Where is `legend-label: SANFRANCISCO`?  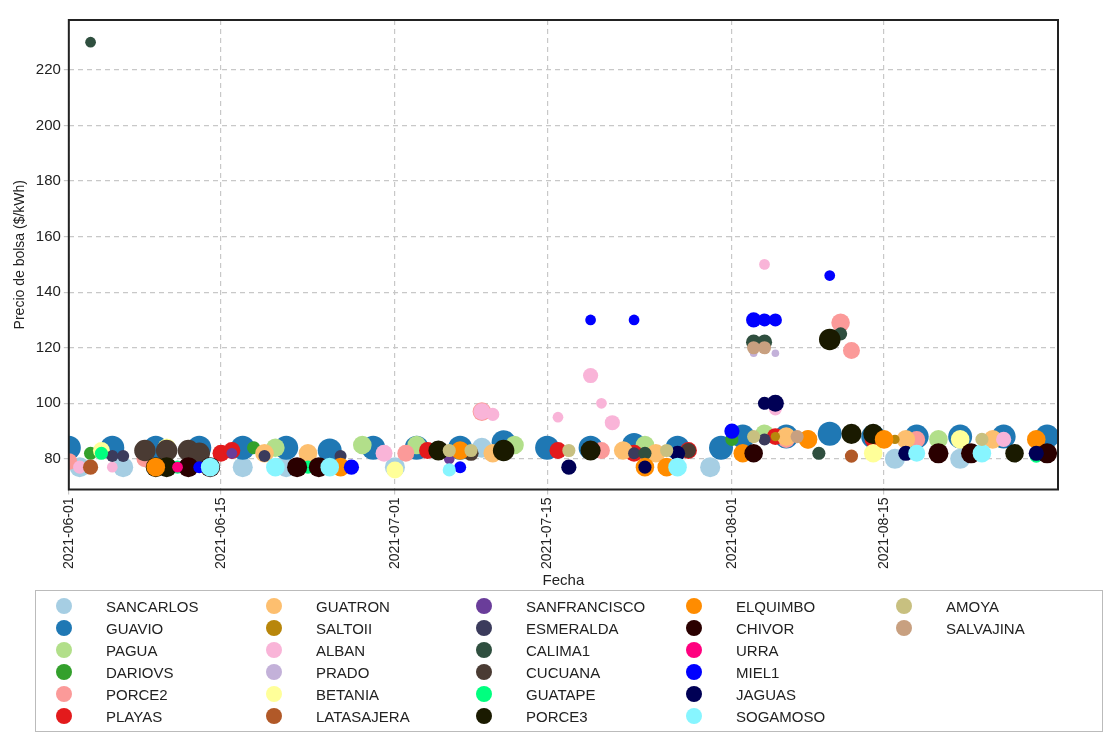 legend-label: SANFRANCISCO is located at coordinates (586, 606).